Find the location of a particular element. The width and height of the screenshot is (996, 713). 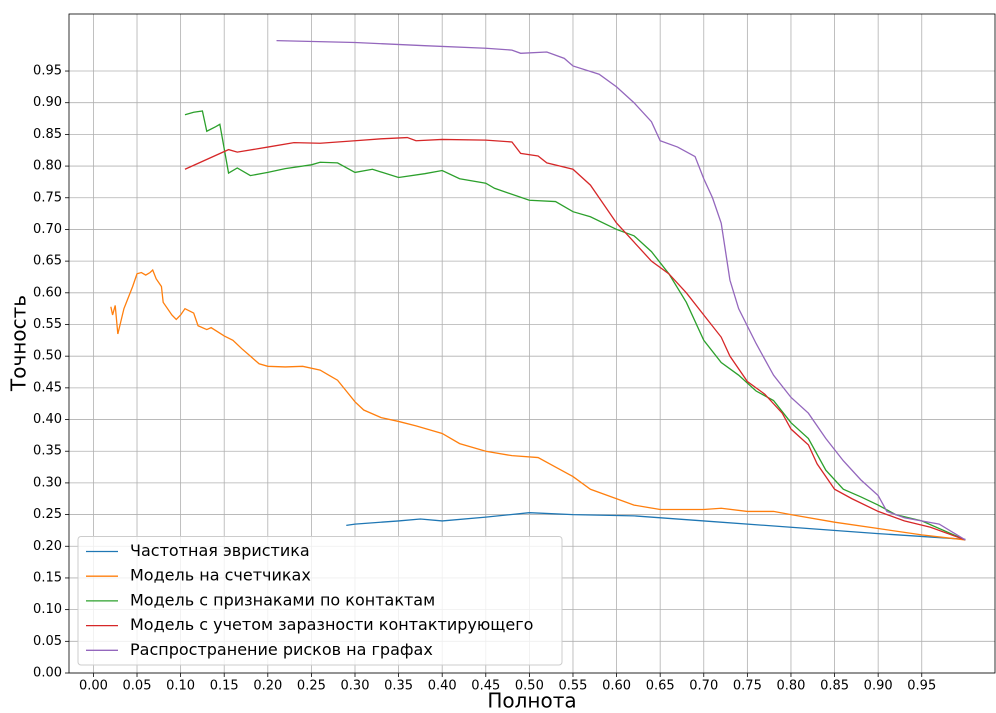

x-tick-label: 0.65 is located at coordinates (660, 686).